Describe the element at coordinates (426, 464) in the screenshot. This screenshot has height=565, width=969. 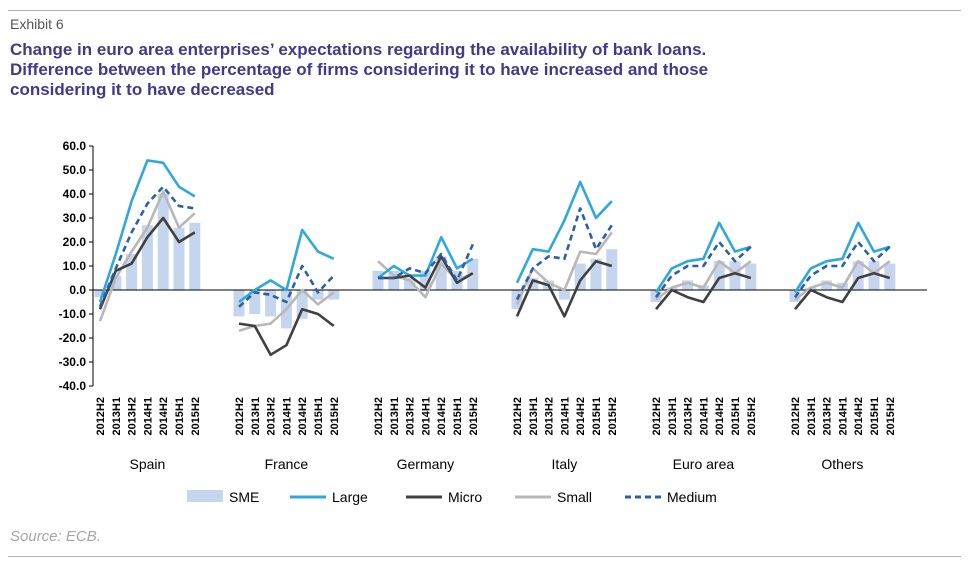
I see `group-label: Germany` at that location.